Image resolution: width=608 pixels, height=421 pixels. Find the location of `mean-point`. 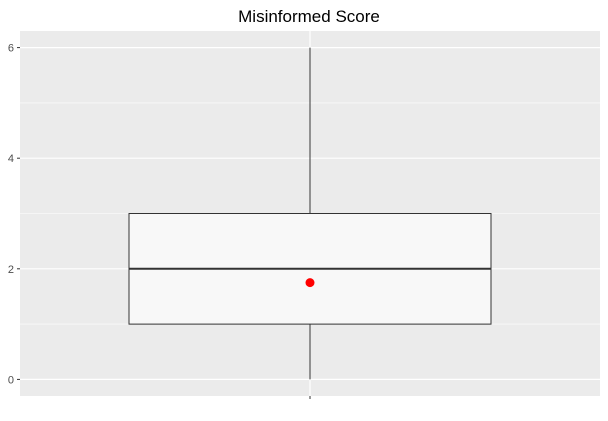

mean-point is located at coordinates (310, 283).